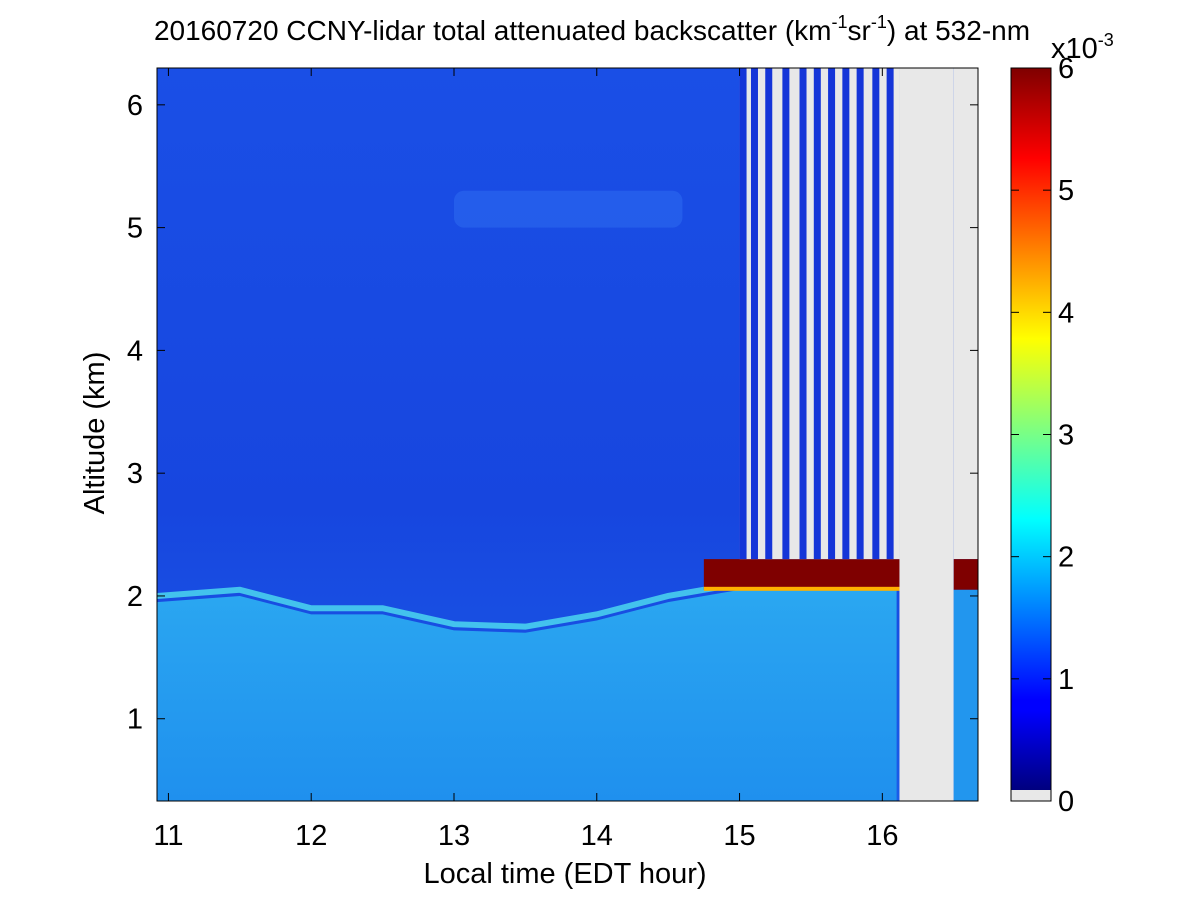  What do you see at coordinates (135, 597) in the screenshot?
I see `y-tick-label: 2` at bounding box center [135, 597].